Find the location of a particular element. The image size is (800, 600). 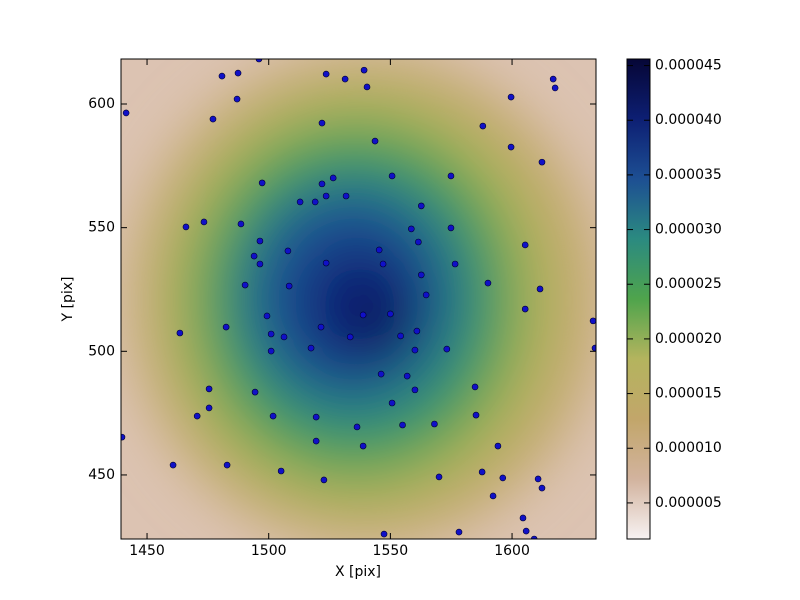

colorbar-tick-label: 0.000005 is located at coordinates (688, 503).